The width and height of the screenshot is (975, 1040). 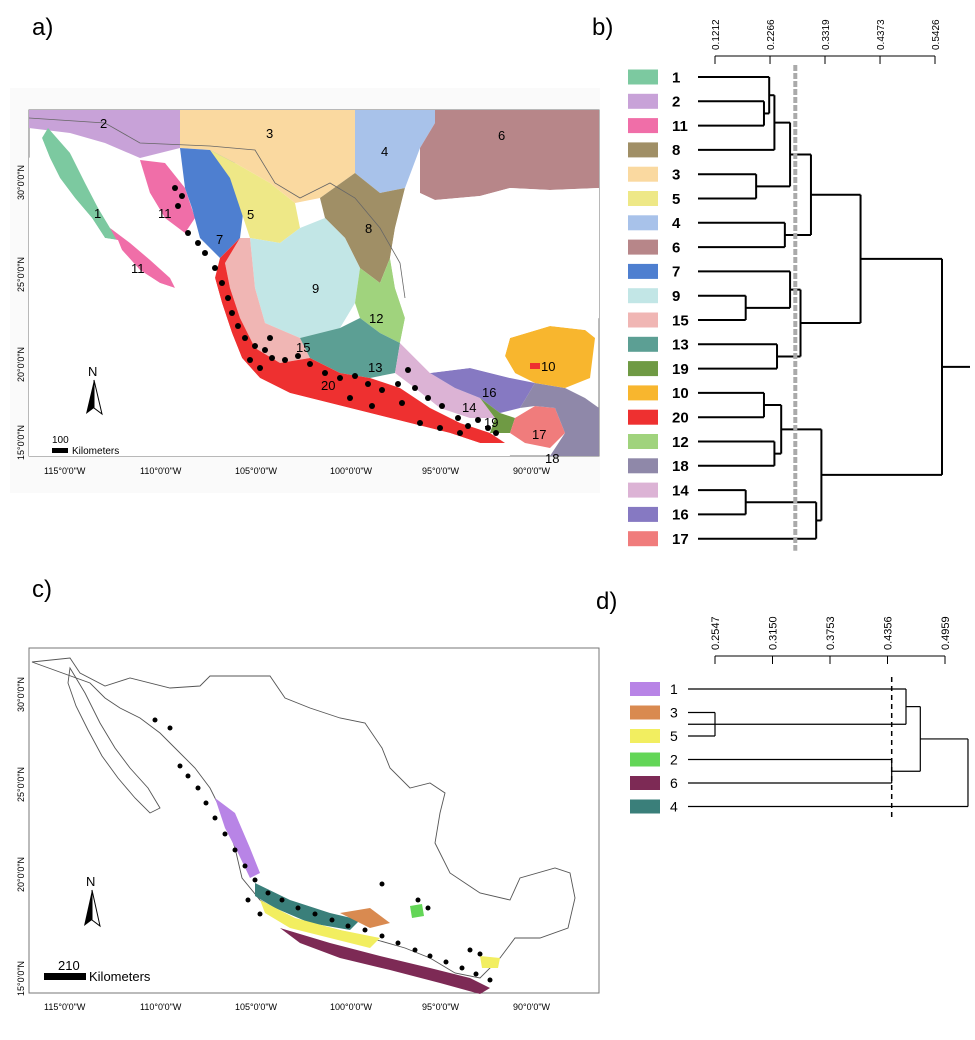 I want to click on region-label: 17, so click(x=539, y=434).